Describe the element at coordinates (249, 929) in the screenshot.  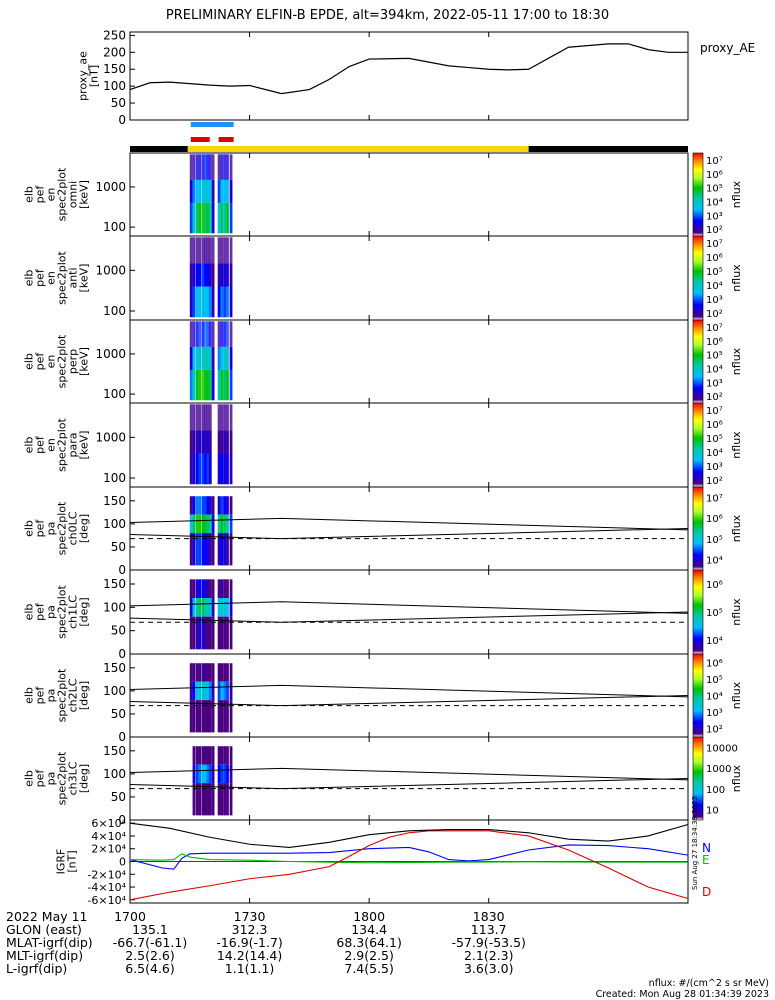
I see `info-row-value: 312.3` at that location.